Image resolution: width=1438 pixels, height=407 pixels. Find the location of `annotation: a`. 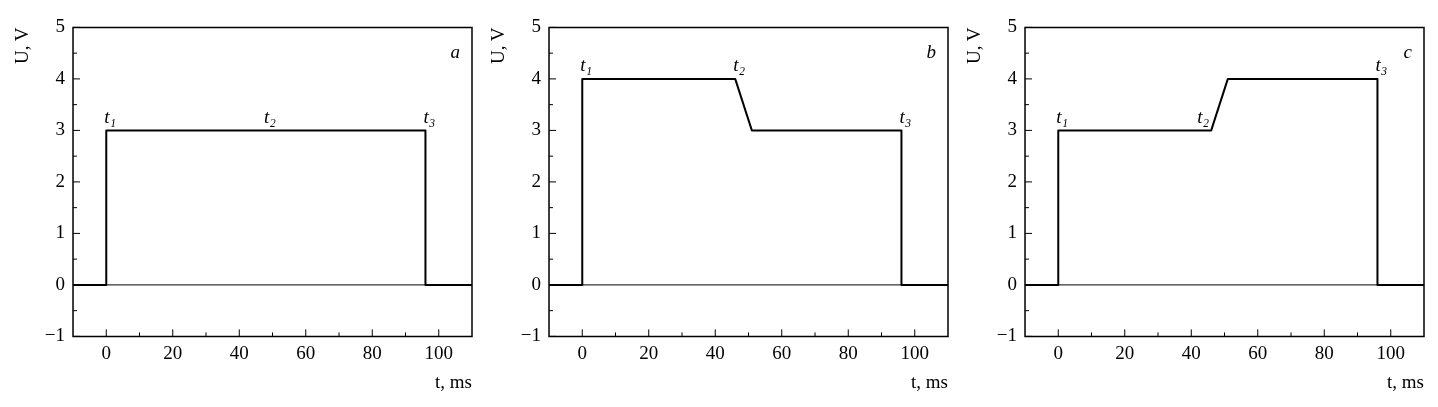

annotation: a is located at coordinates (455, 51).